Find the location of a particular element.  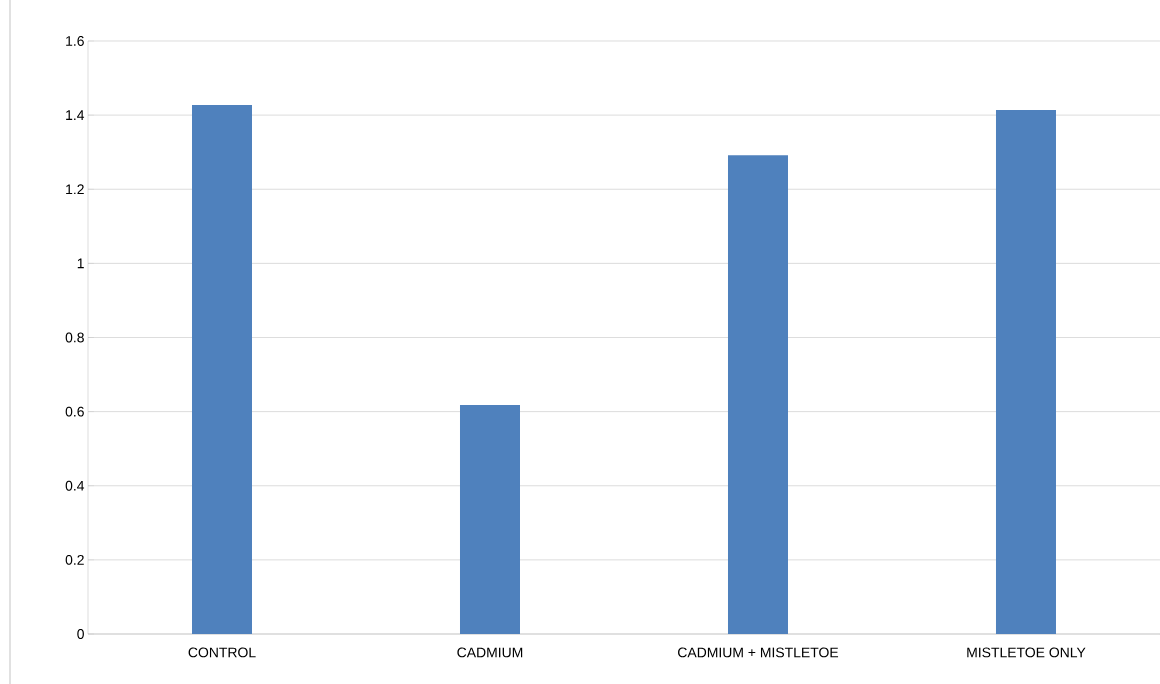

y-tick-label: 0.2 is located at coordinates (74, 559).